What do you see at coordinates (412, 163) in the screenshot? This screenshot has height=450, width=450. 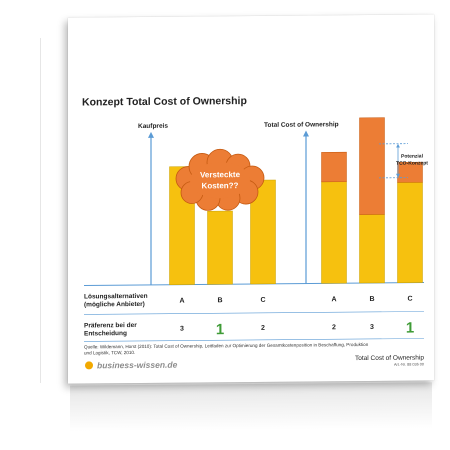 I see `potential-label-line-2: TCO-Konzept` at bounding box center [412, 163].